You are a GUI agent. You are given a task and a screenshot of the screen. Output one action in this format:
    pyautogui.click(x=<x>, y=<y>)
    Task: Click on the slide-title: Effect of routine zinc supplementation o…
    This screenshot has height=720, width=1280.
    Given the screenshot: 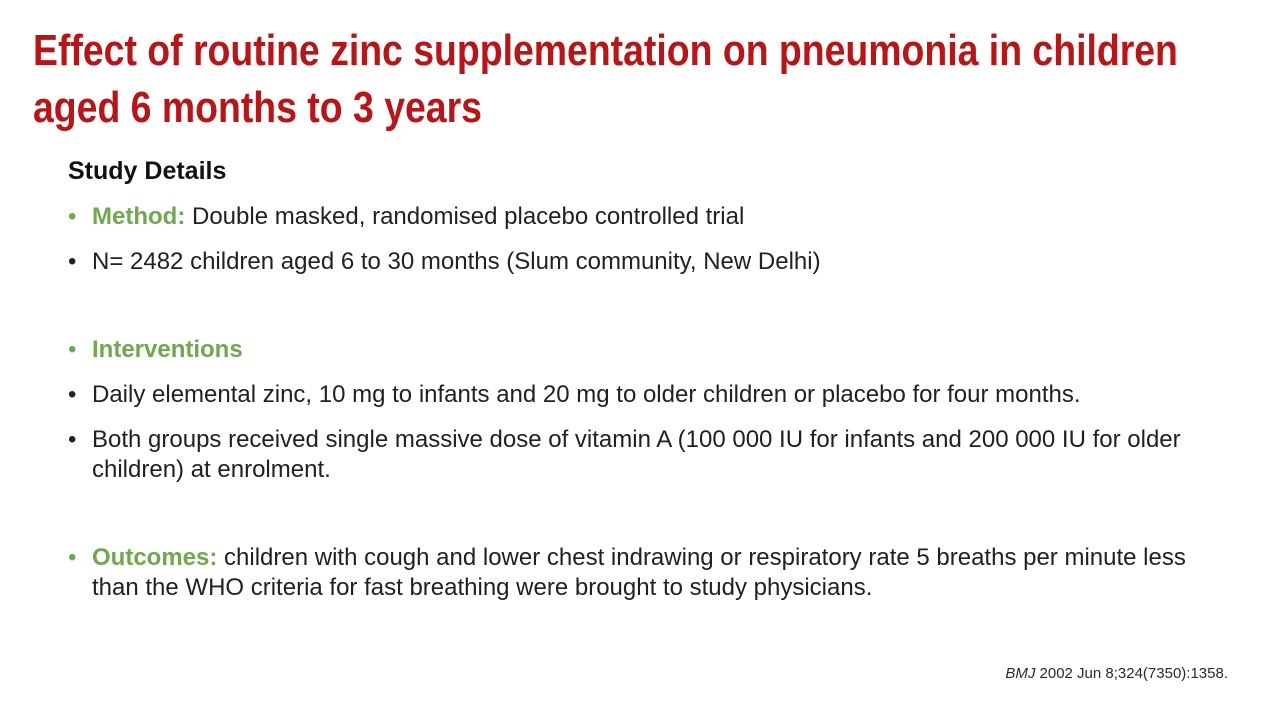 What is the action you would take?
    pyautogui.click(x=605, y=79)
    